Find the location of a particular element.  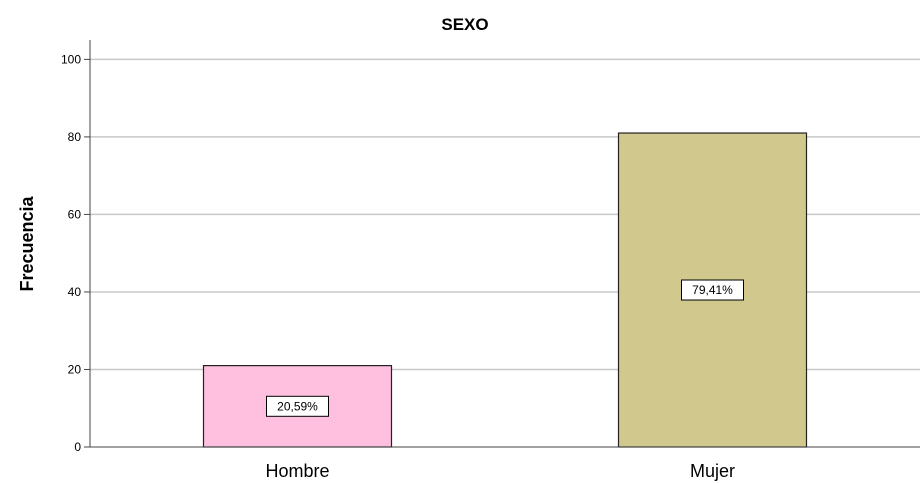

data-label: 79,41% is located at coordinates (712, 290).